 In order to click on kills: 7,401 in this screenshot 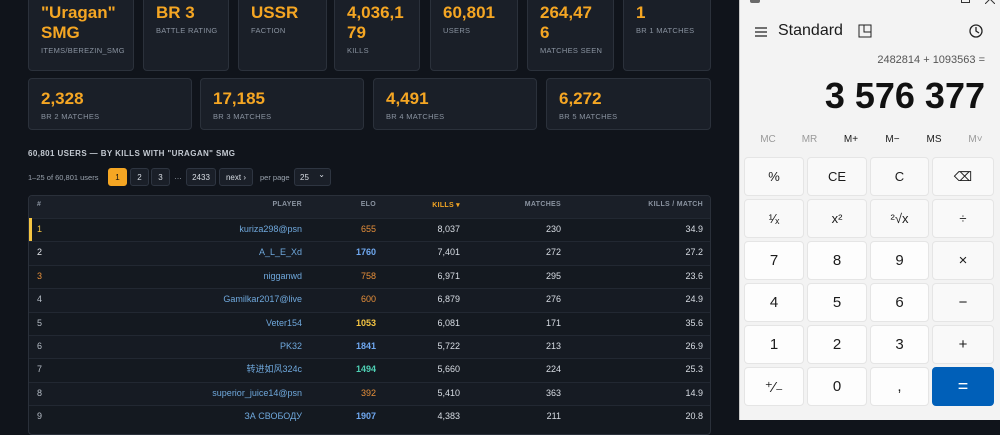, I will do `click(448, 252)`.